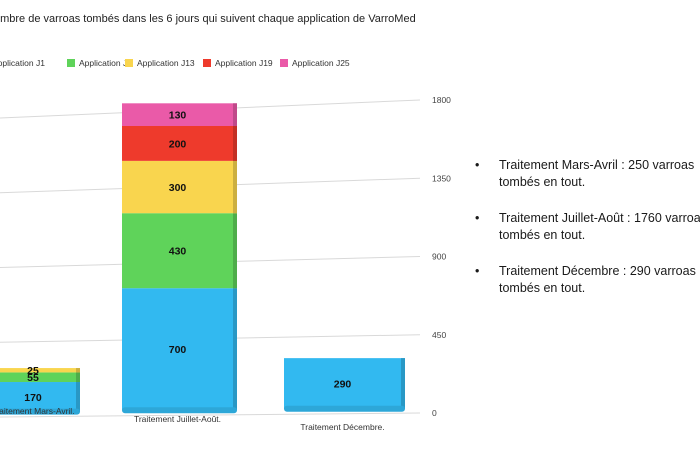  What do you see at coordinates (441, 100) in the screenshot?
I see `y-tick-label: 1800` at bounding box center [441, 100].